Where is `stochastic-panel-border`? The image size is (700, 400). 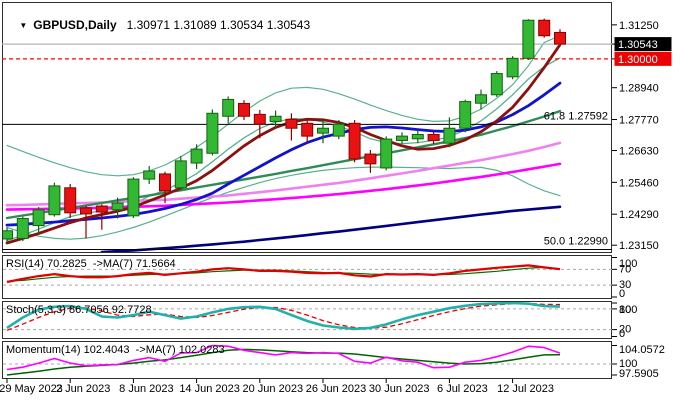
stochastic-panel-border is located at coordinates (307, 320).